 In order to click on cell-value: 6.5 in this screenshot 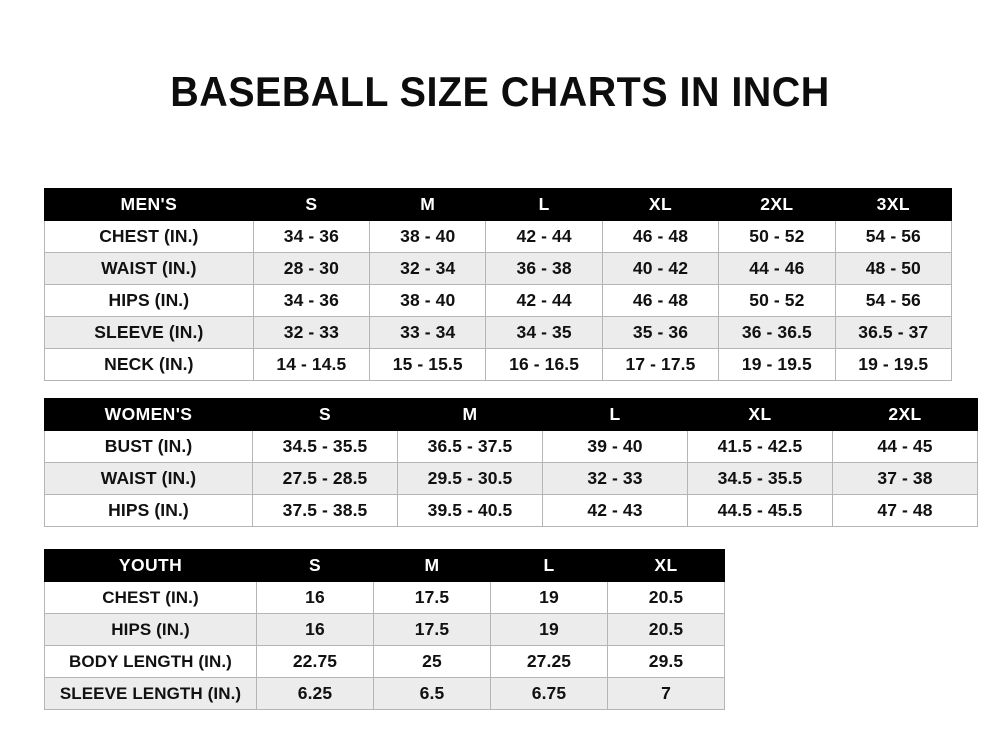, I will do `click(432, 693)`.